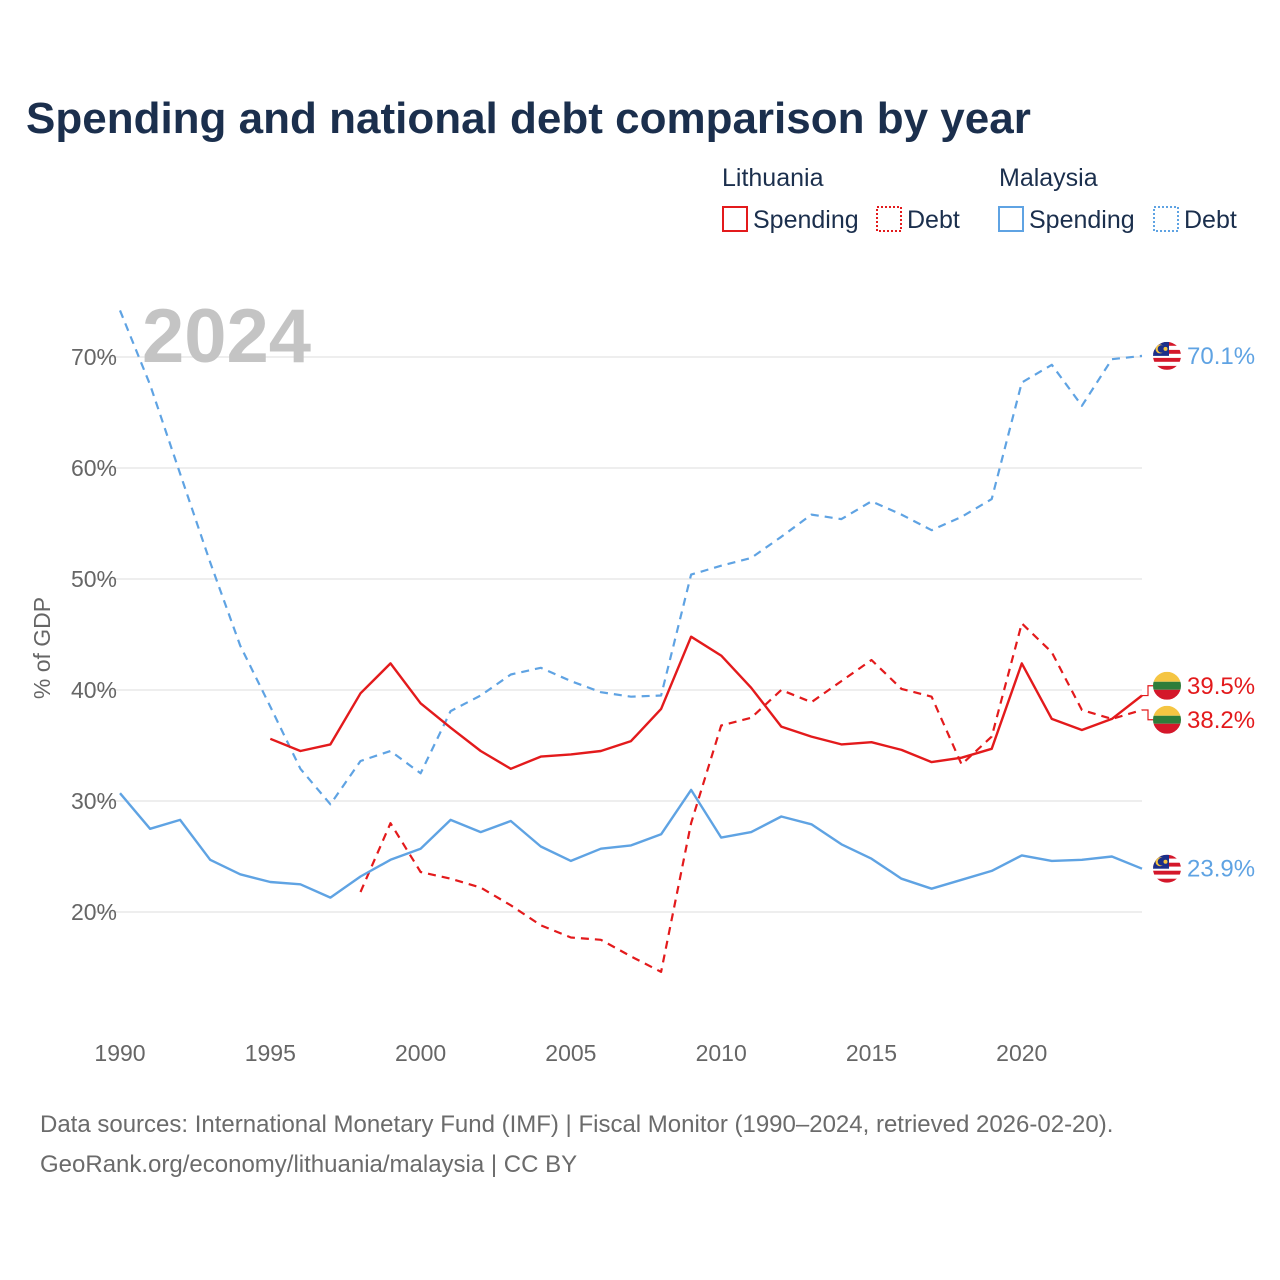 The width and height of the screenshot is (1280, 1280). I want to click on y-axis-ticks: 20% 30% 40% 50% 60% 70%, so click(94, 634).